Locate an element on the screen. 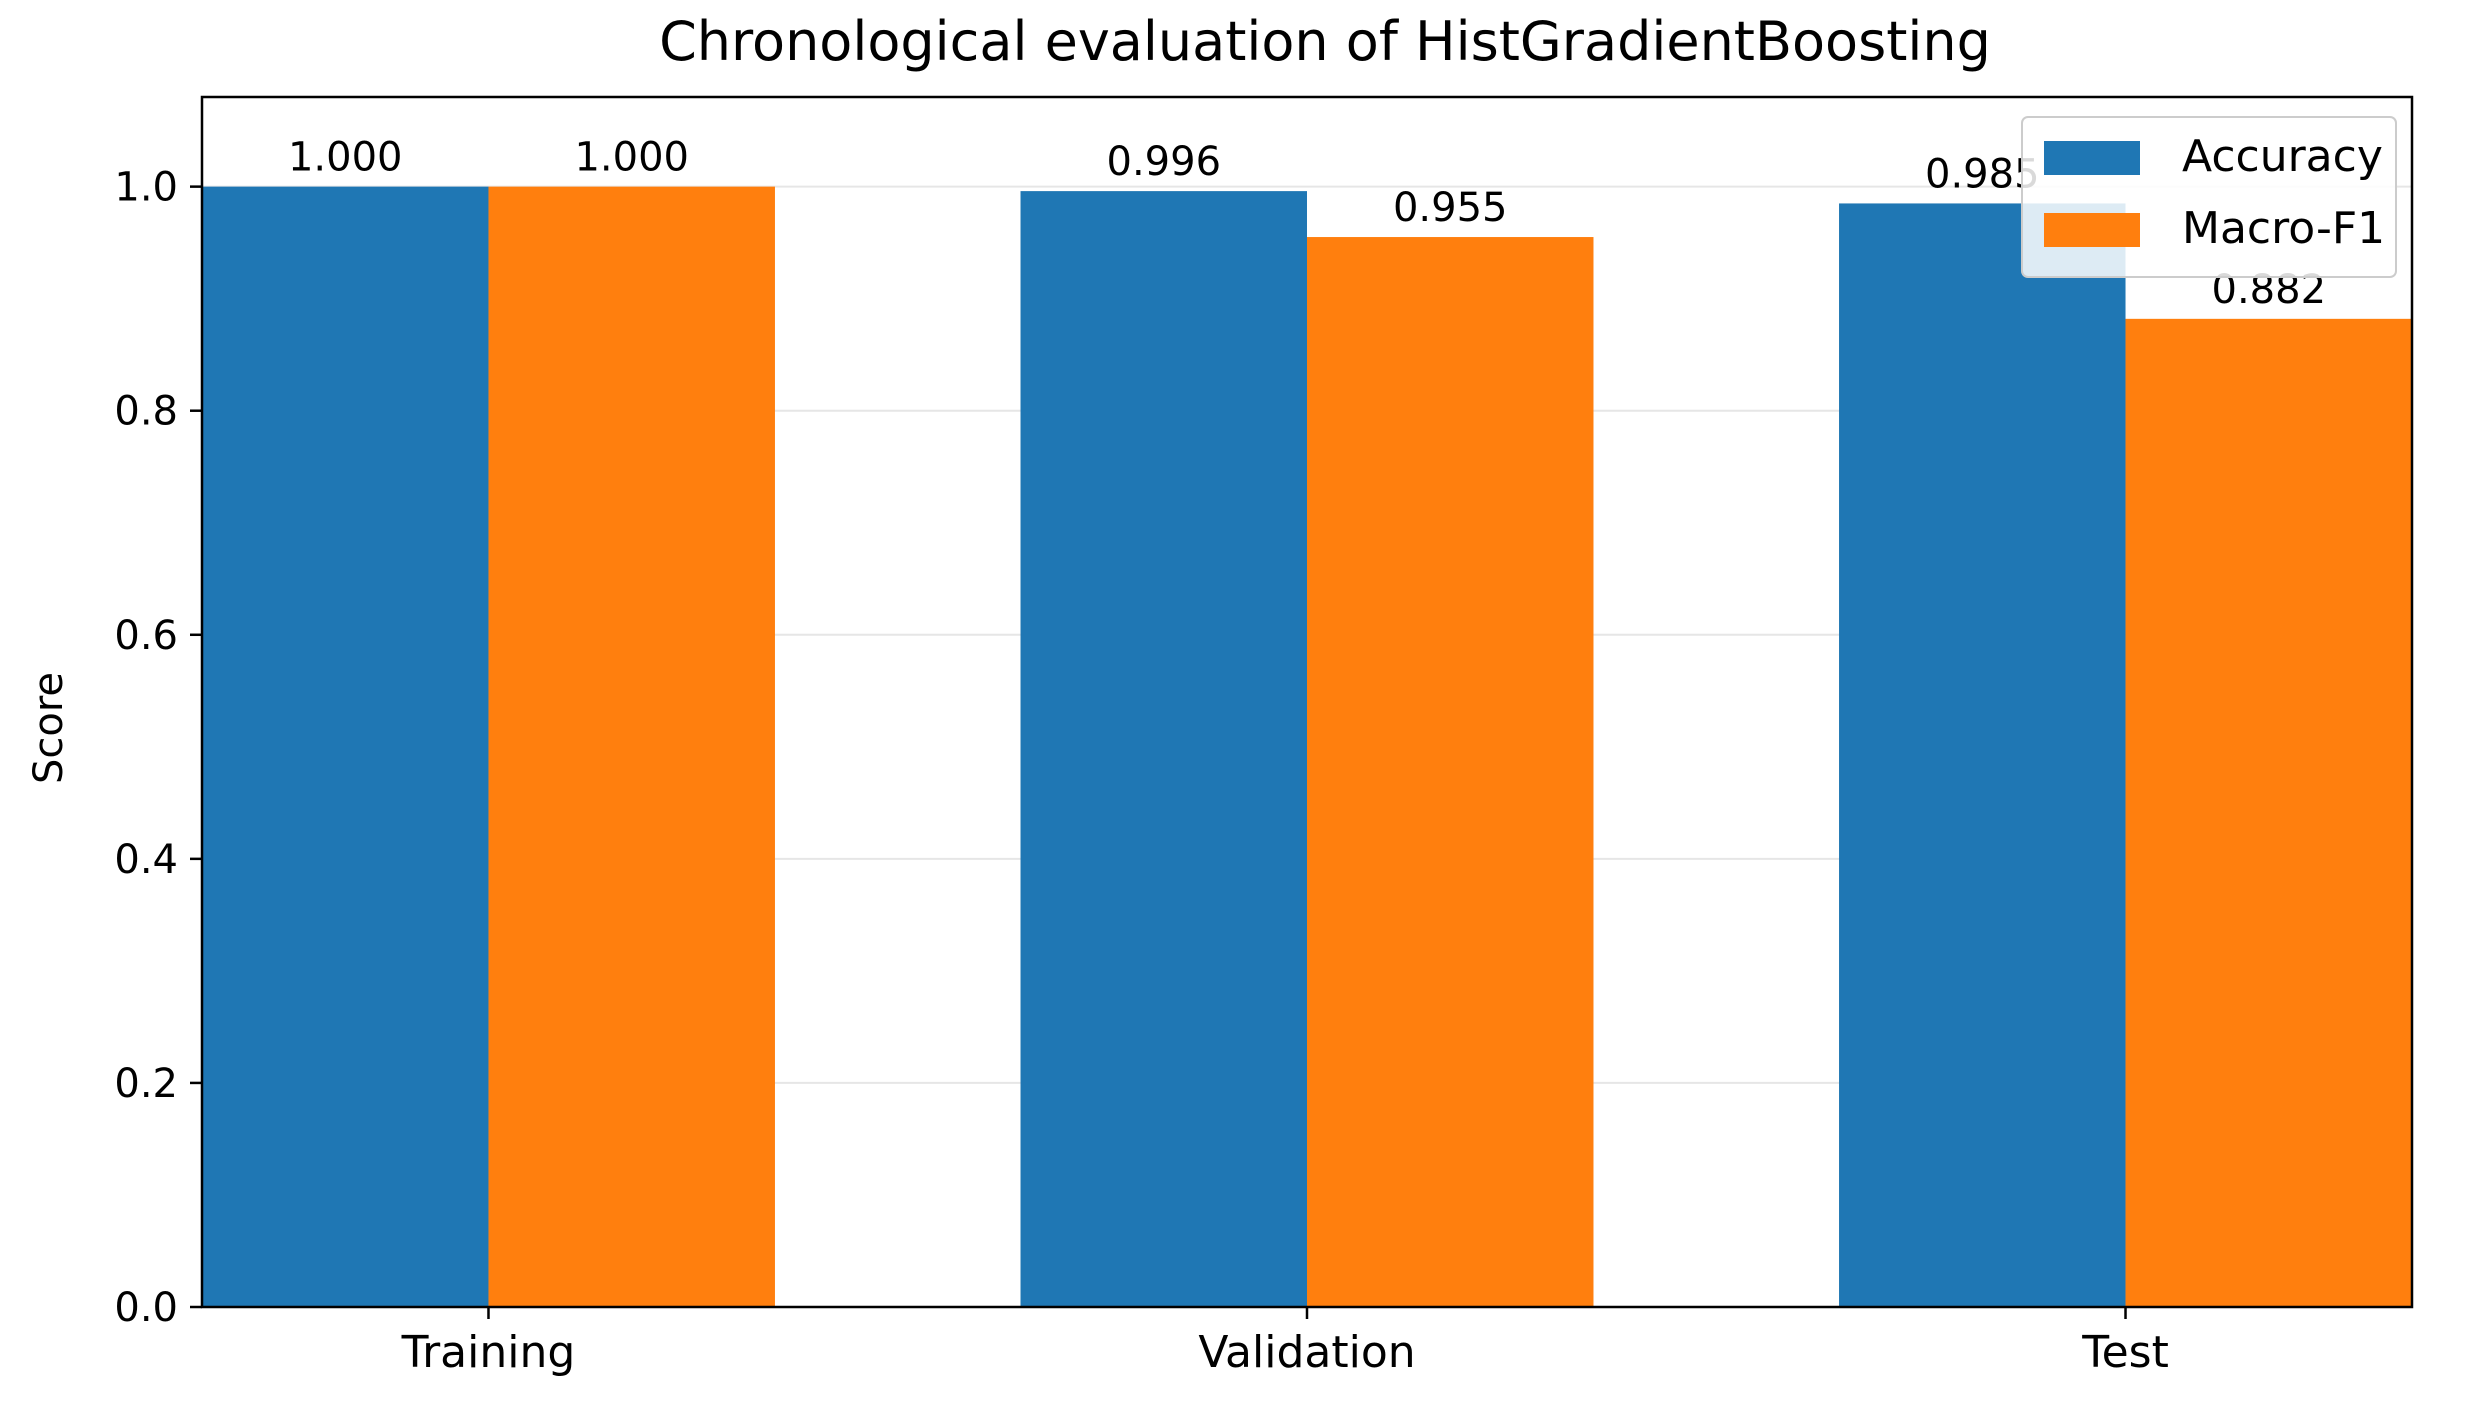 The height and width of the screenshot is (1410, 2470). bar-macro-f1-test is located at coordinates (2268, 812).